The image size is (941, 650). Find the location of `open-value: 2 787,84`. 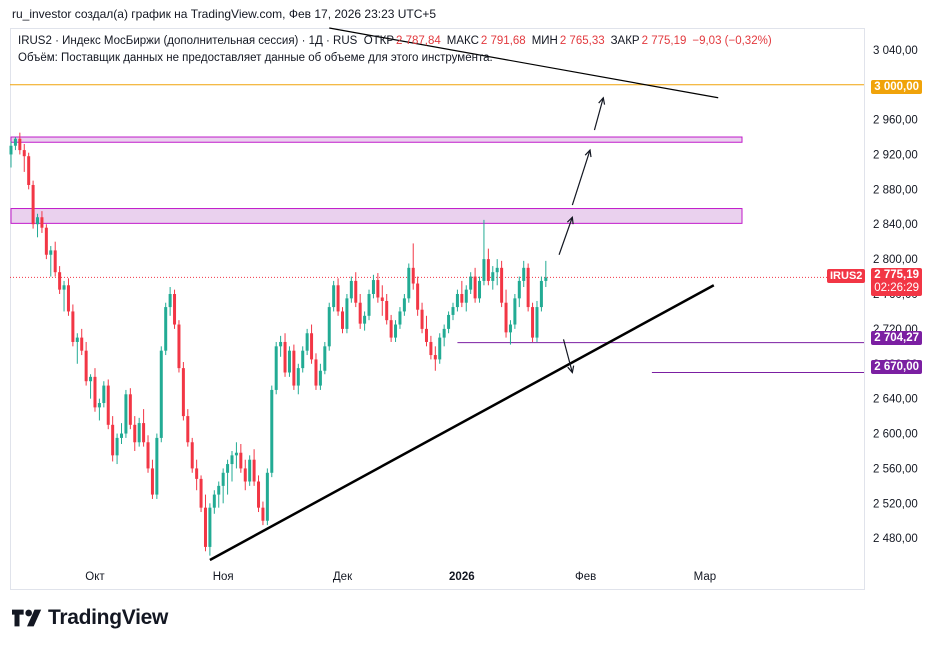

open-value: 2 787,84 is located at coordinates (418, 41).